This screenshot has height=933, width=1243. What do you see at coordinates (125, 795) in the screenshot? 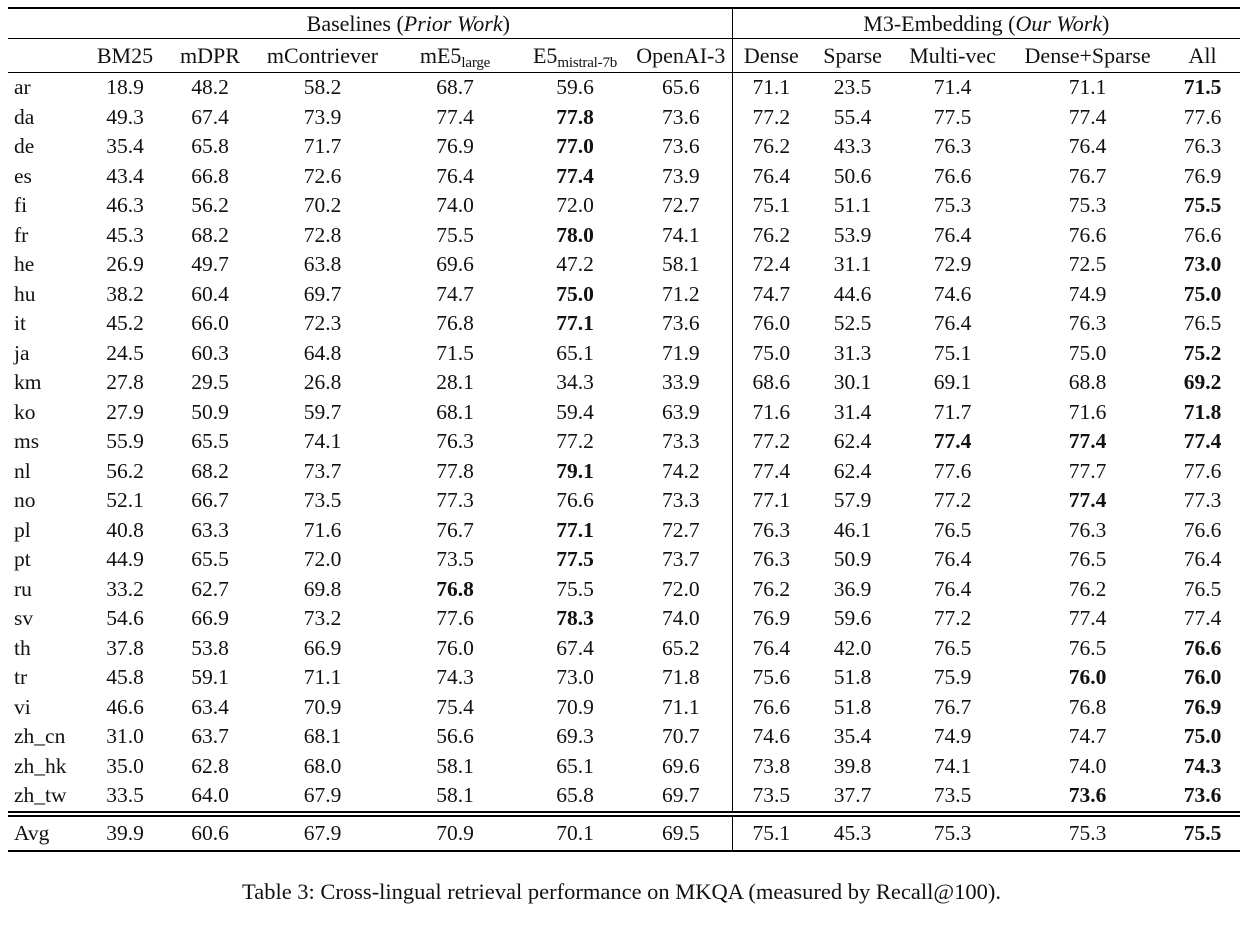
I see `table-cell: 33.5` at bounding box center [125, 795].